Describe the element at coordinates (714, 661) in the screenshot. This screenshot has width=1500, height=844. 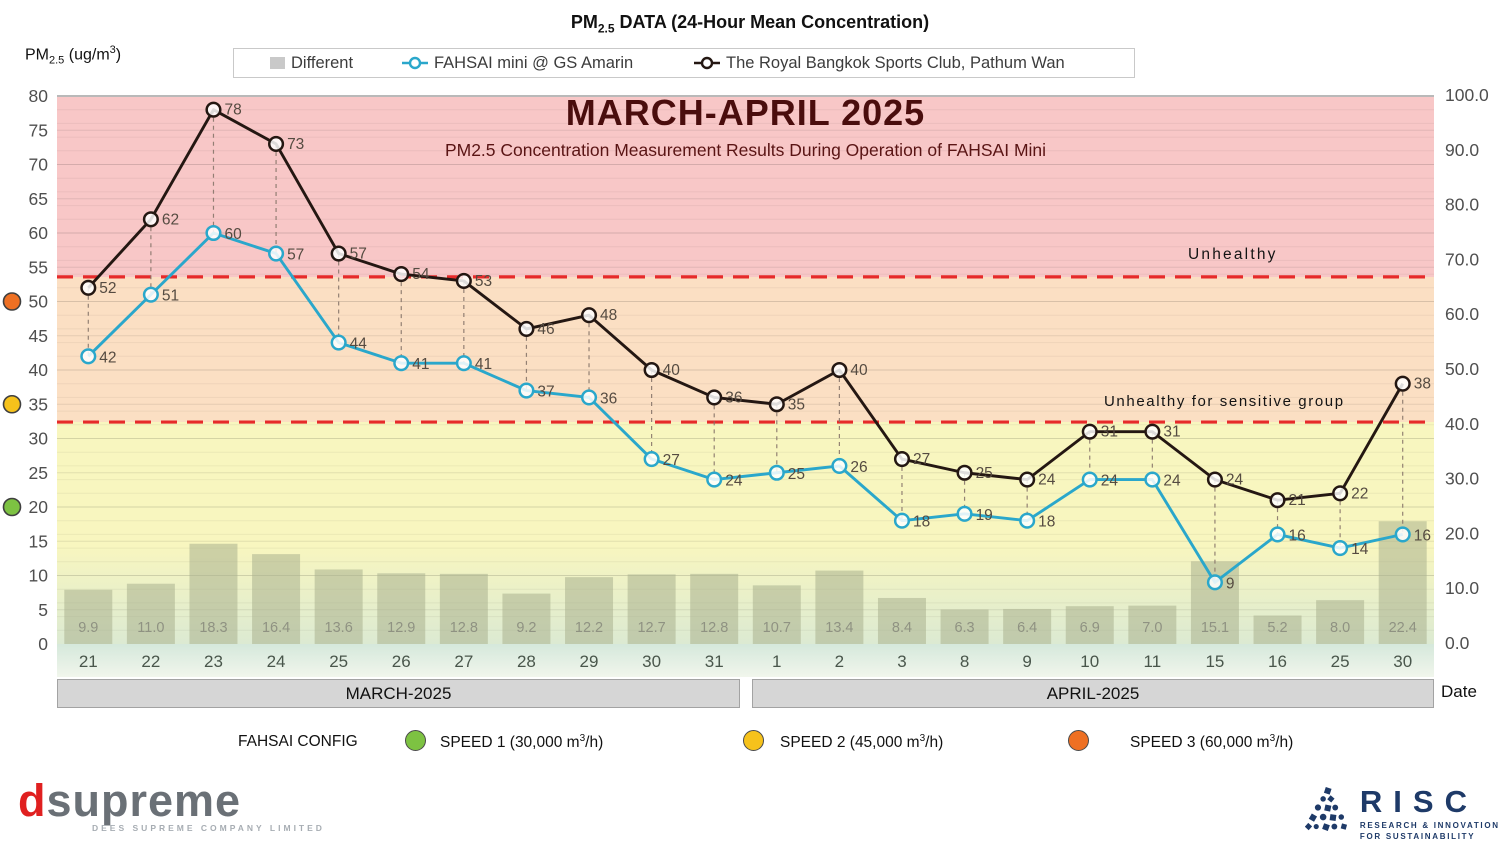
I see `date-tick: 31` at that location.